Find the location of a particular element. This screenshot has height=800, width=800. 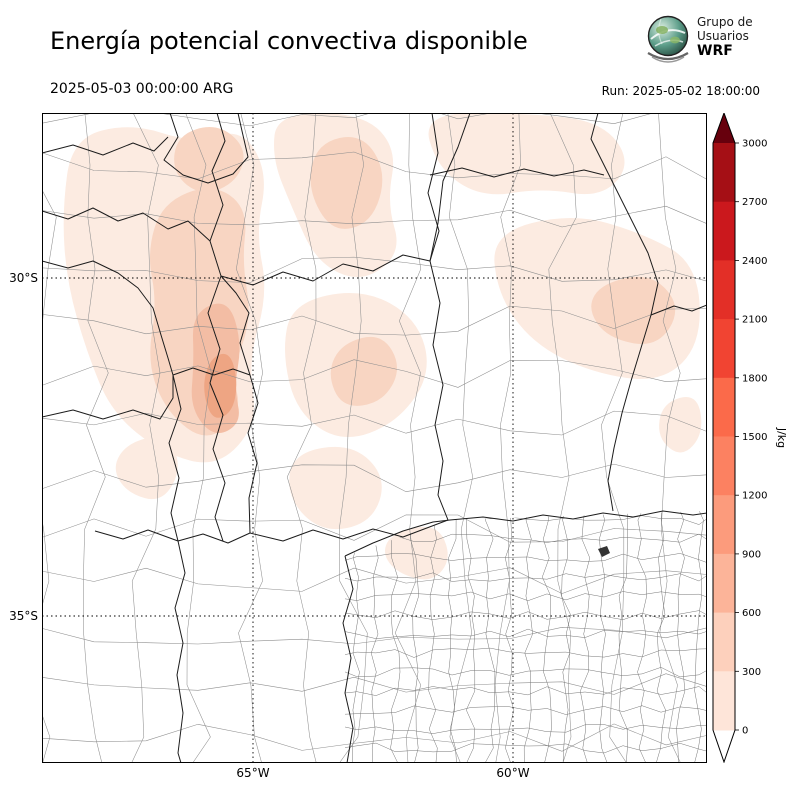

logo-line-2: Usuarios is located at coordinates (723, 36).